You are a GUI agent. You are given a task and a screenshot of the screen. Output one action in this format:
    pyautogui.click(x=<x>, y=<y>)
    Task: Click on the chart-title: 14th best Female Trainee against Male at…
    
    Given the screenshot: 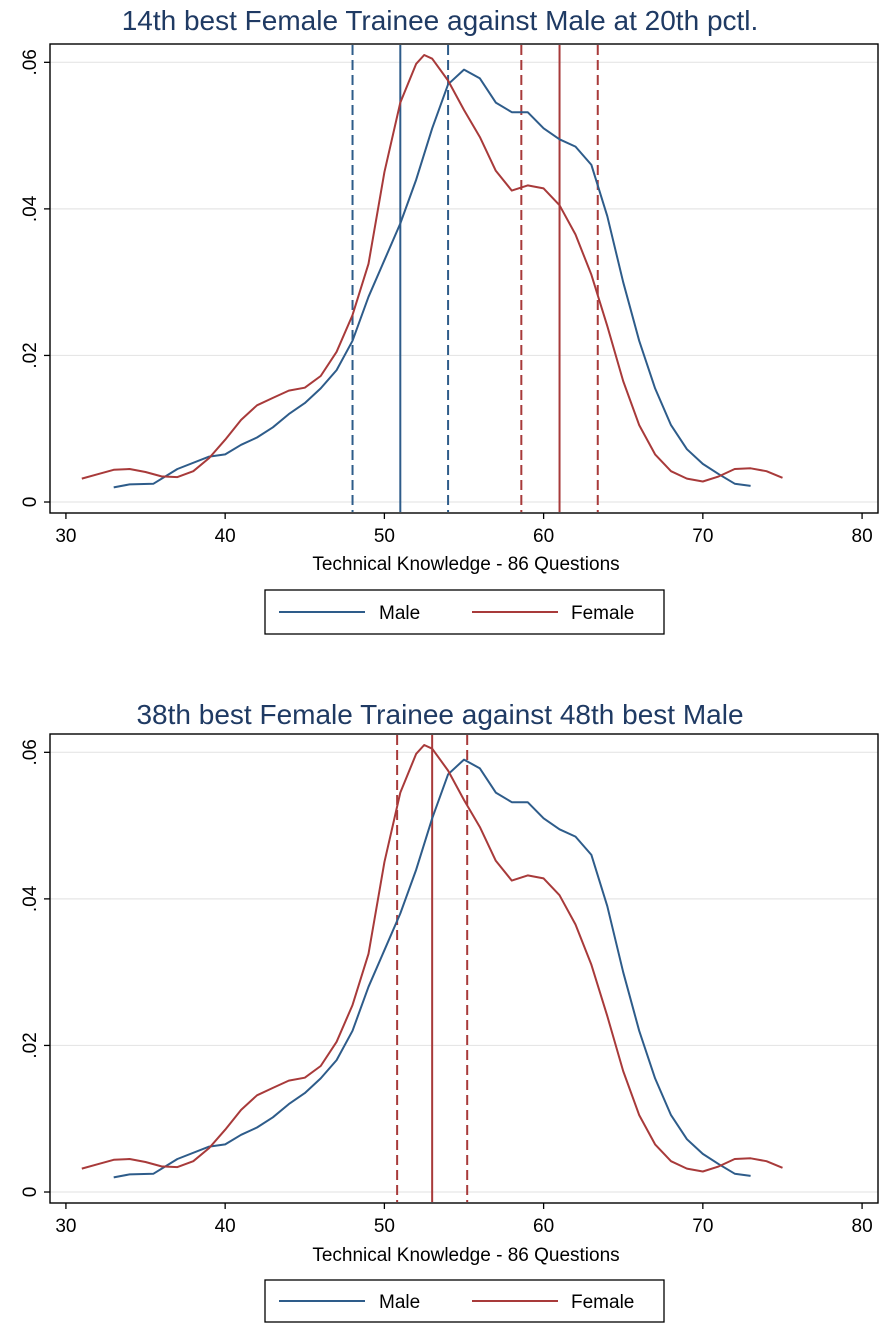 What is the action you would take?
    pyautogui.click(x=440, y=20)
    